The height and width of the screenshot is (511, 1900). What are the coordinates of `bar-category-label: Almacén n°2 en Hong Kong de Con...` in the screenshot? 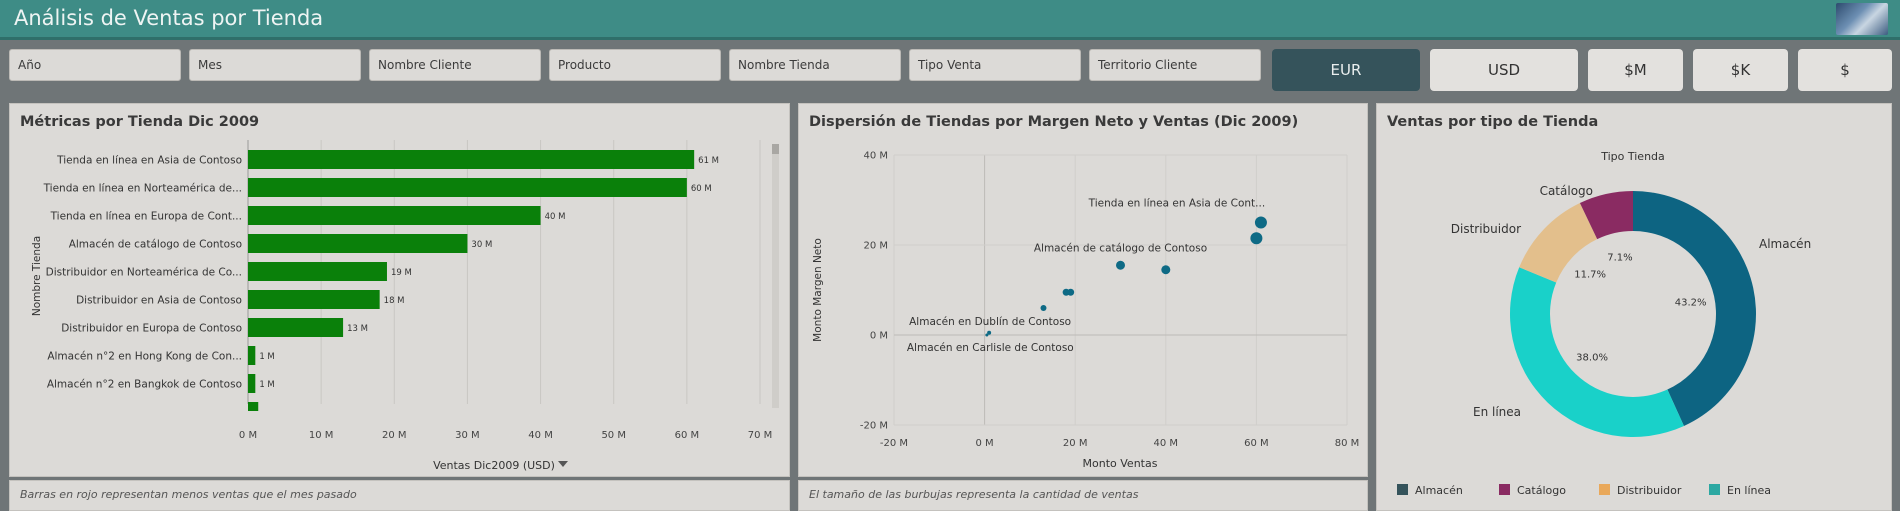 It's located at (144, 357).